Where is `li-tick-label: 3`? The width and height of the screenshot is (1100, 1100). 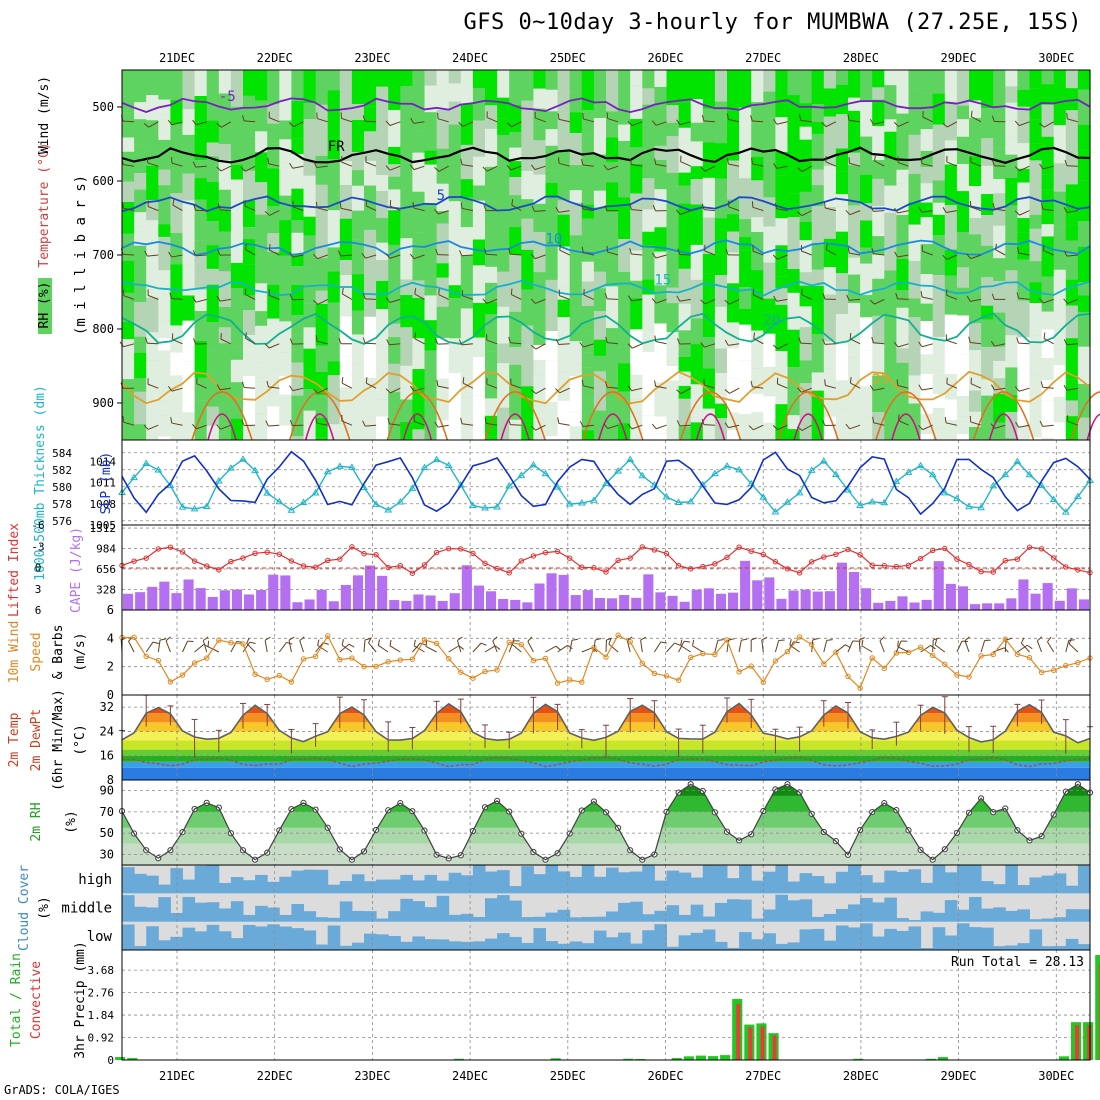
li-tick-label: 3 is located at coordinates (38, 589).